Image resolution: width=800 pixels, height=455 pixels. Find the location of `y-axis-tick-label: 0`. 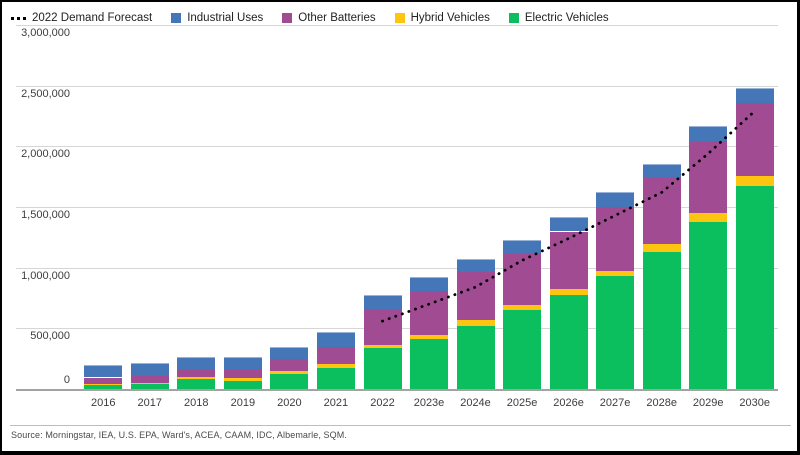

y-axis-tick-label: 0 is located at coordinates (66, 380).